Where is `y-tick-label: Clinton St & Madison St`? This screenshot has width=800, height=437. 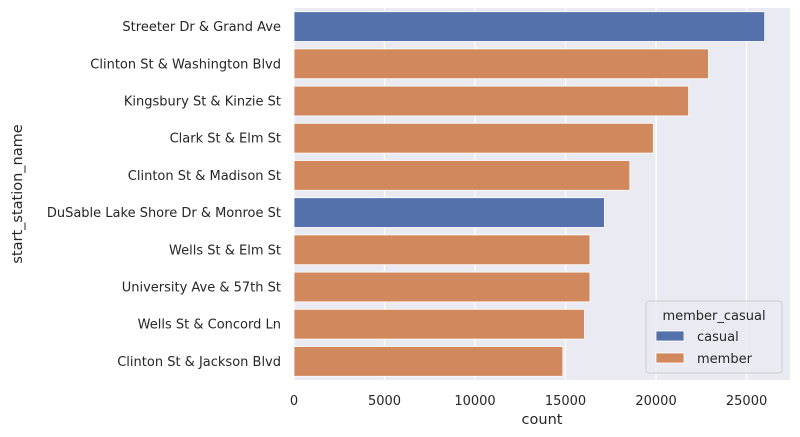 y-tick-label: Clinton St & Madison St is located at coordinates (204, 176).